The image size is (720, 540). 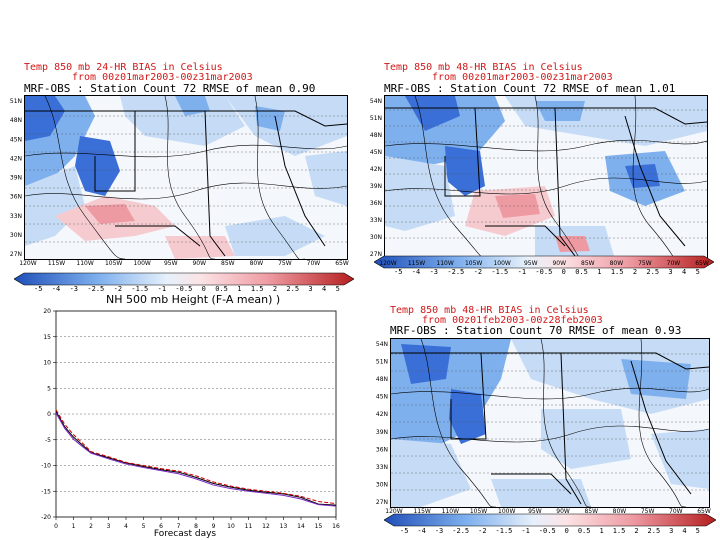 What do you see at coordinates (126, 526) in the screenshot?
I see `x-tick-label: 4` at bounding box center [126, 526].